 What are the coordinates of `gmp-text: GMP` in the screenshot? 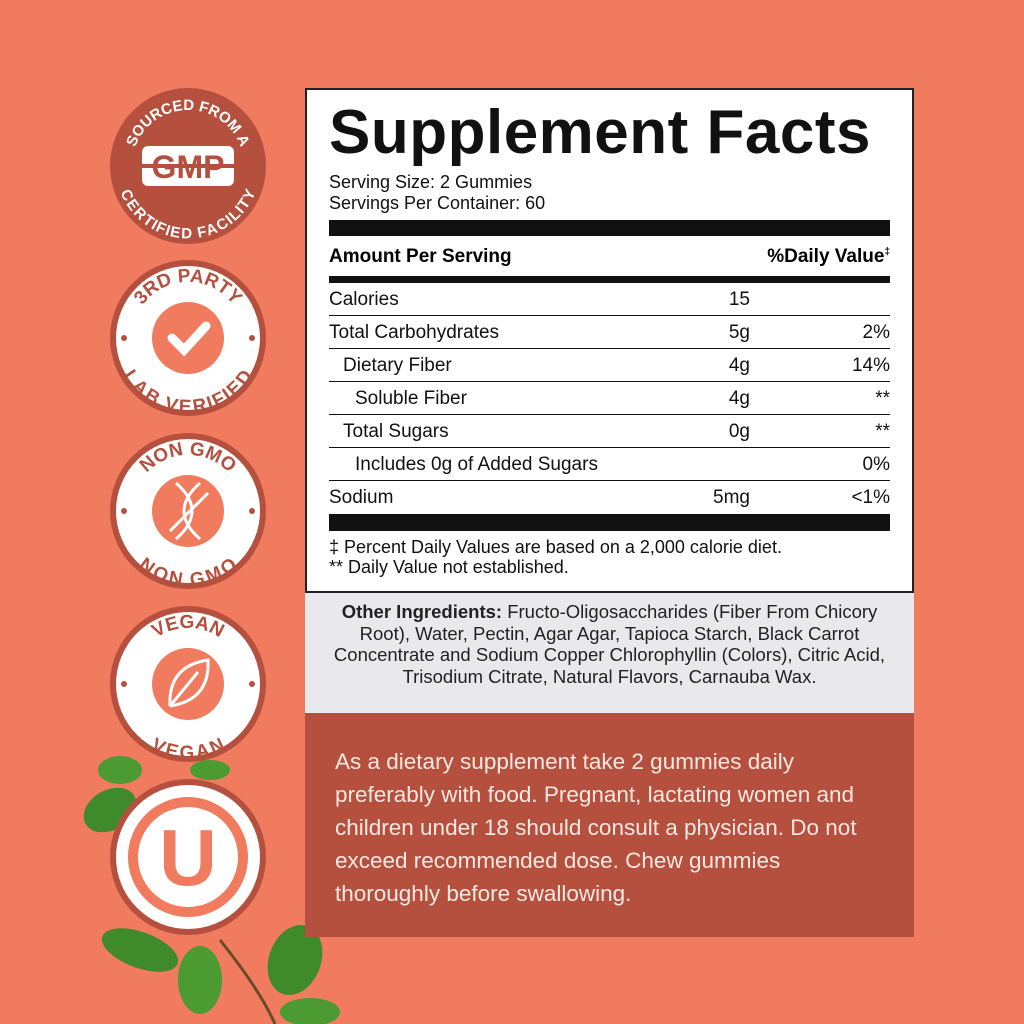 It's located at (188, 167).